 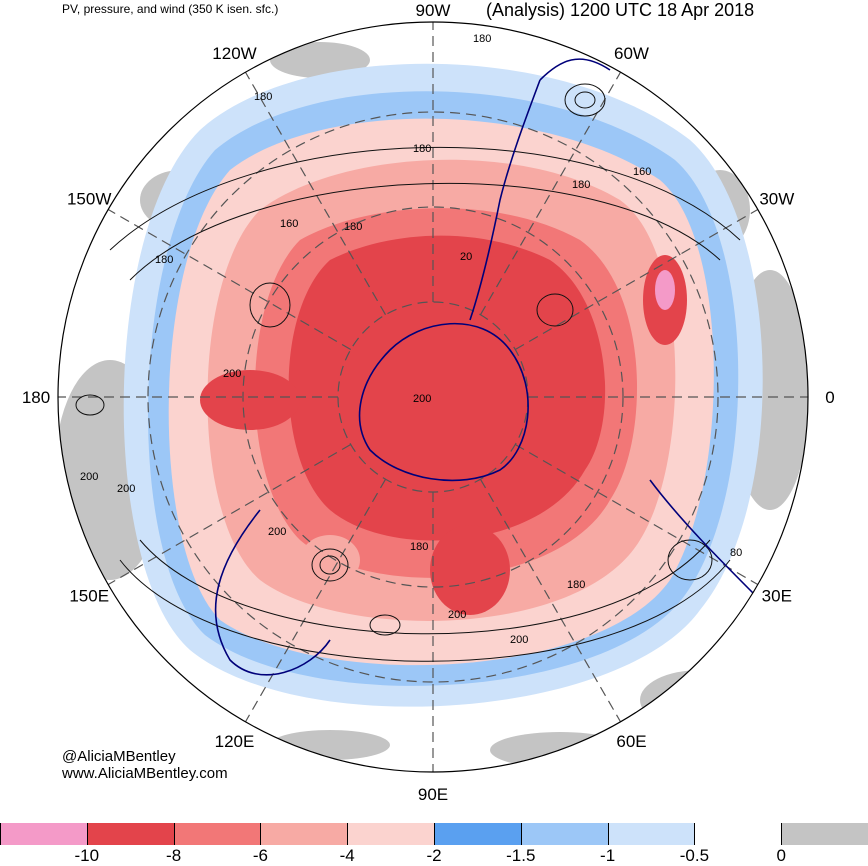 I want to click on contour-label: 20, so click(x=466, y=257).